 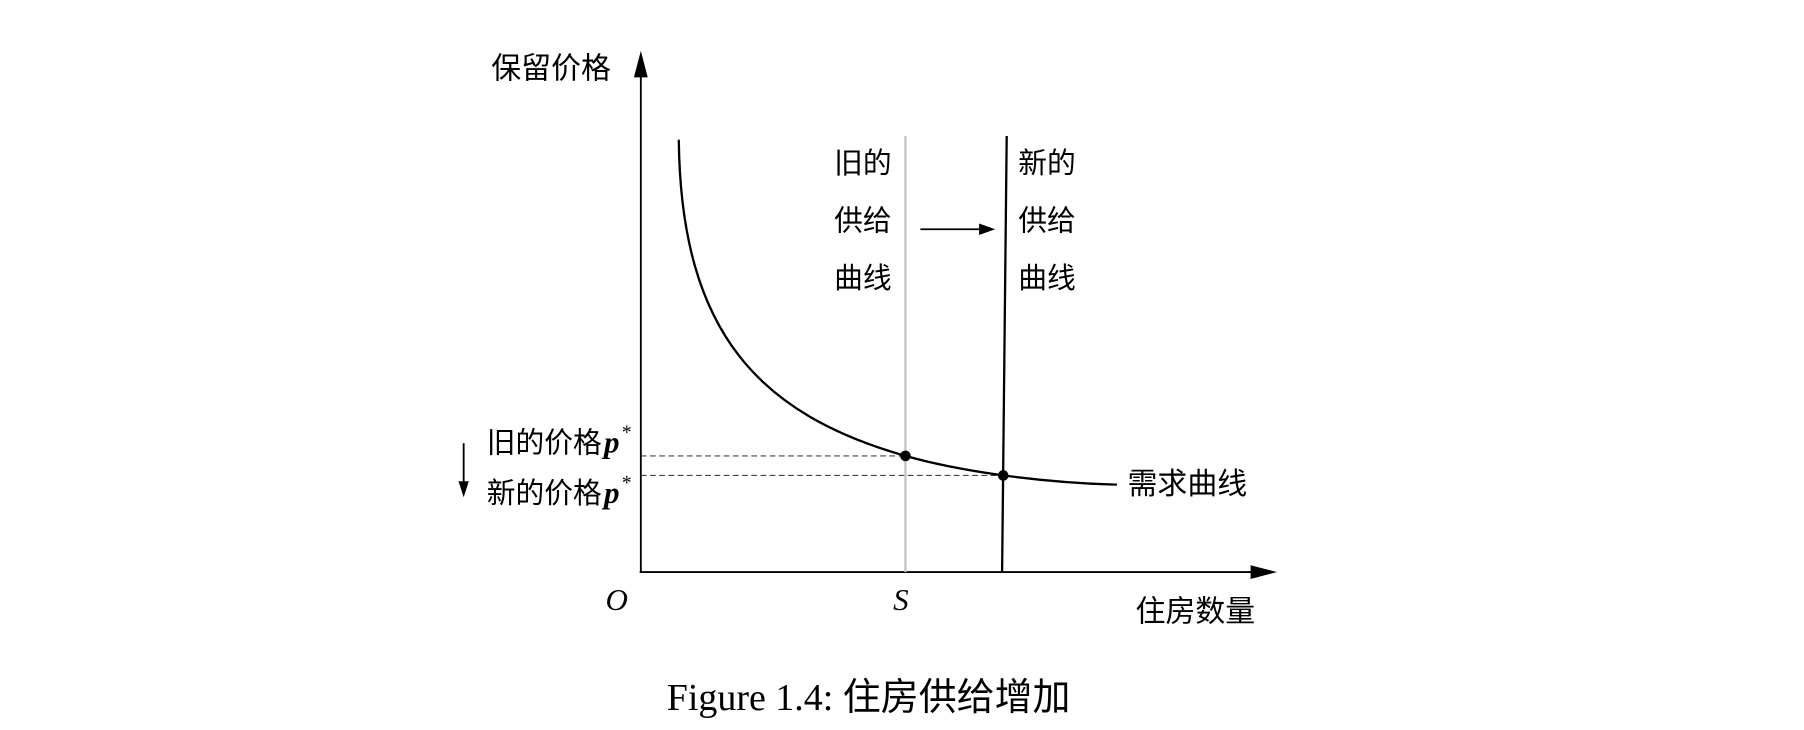 I want to click on old-supply-label-line-3: 曲线, so click(x=863, y=278).